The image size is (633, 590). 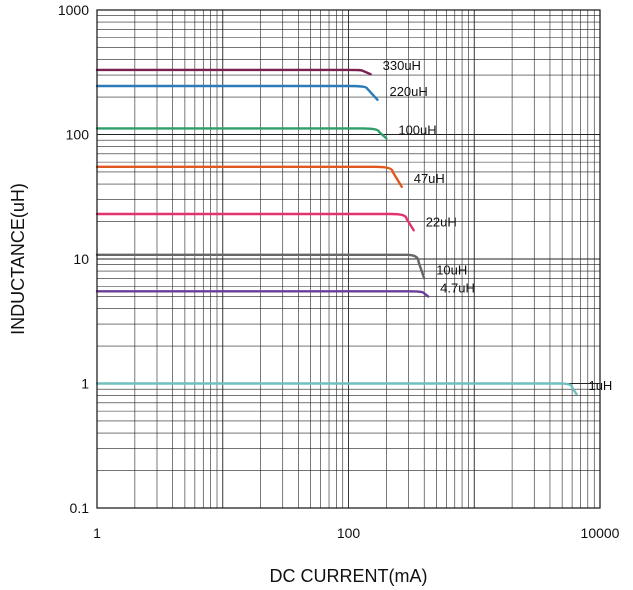 What do you see at coordinates (78, 135) in the screenshot?
I see `y-tick-label: 100` at bounding box center [78, 135].